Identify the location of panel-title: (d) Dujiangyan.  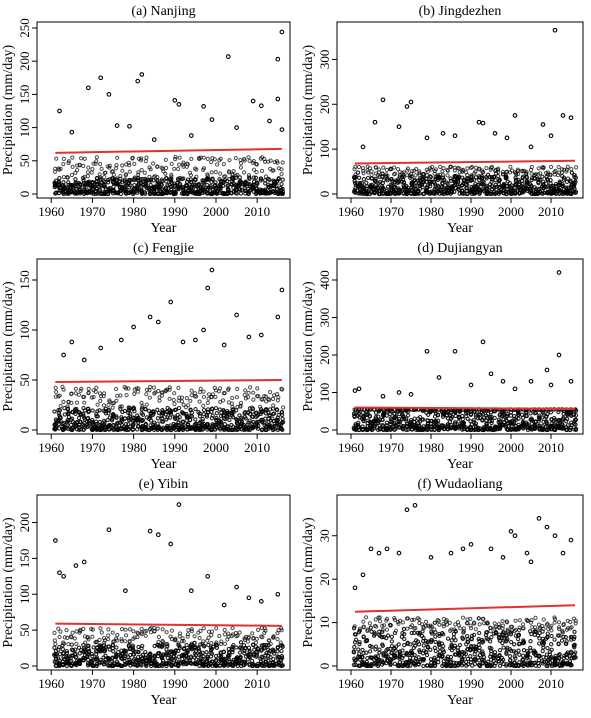
(459, 248).